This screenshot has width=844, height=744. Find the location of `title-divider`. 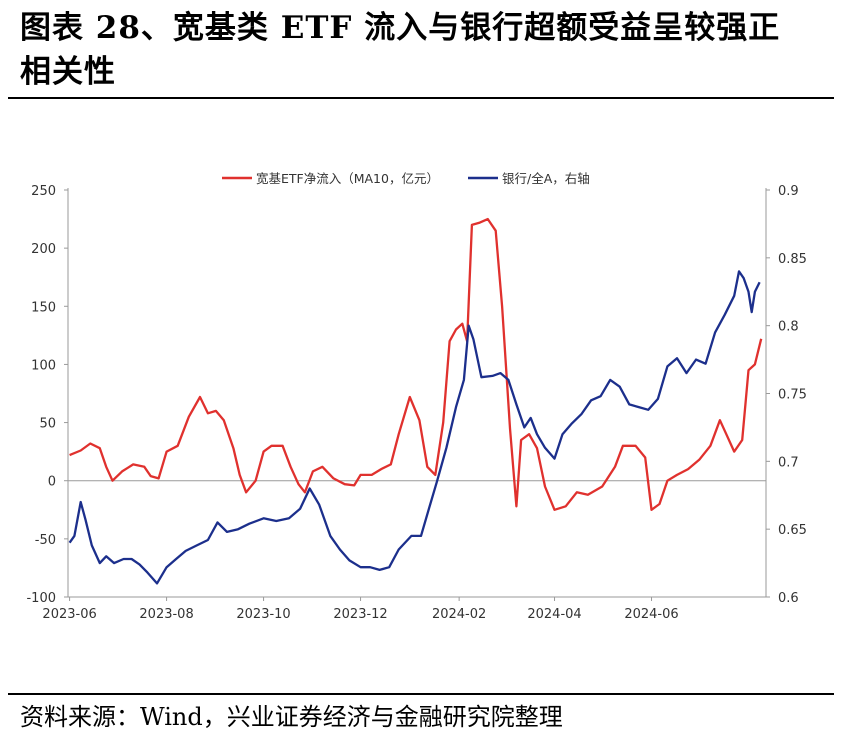

title-divider is located at coordinates (421, 98).